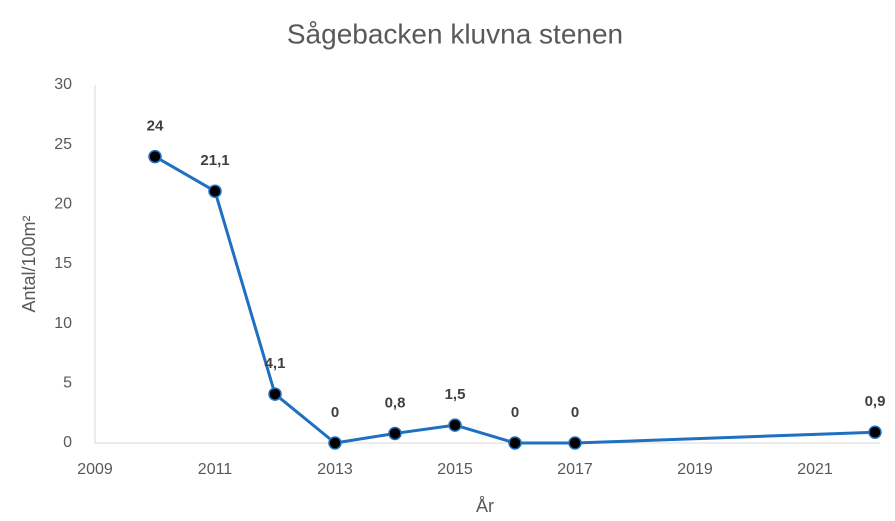  I want to click on data-label: 21,1, so click(214, 160).